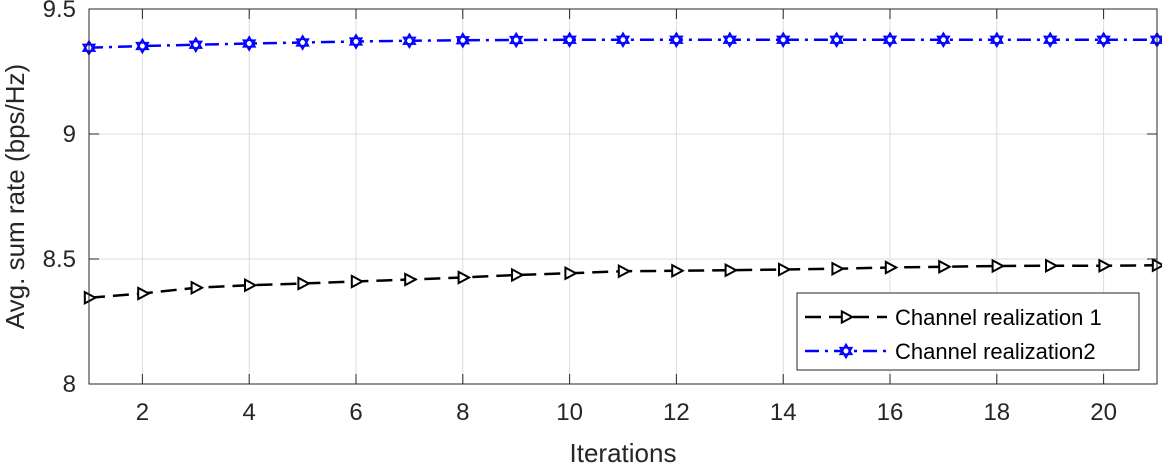 The image size is (1162, 468). I want to click on legend-item-1: Channel realization 1, so click(953, 317).